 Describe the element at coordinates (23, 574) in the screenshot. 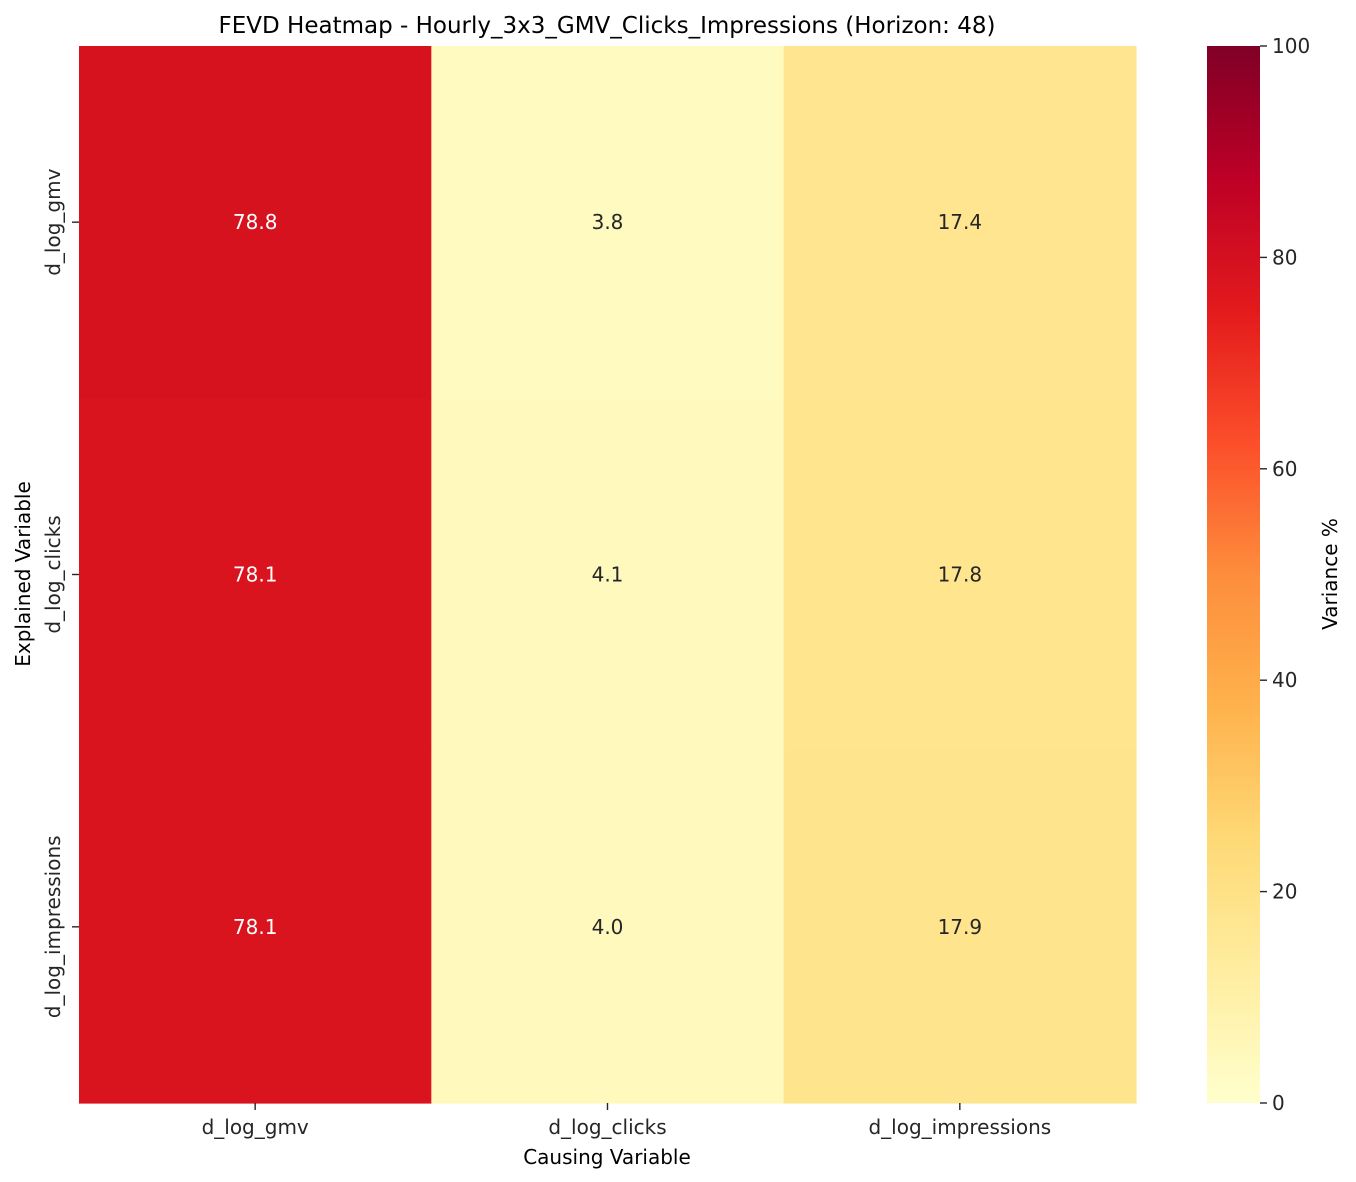

I see `y-axis-label: Explained Variable` at that location.